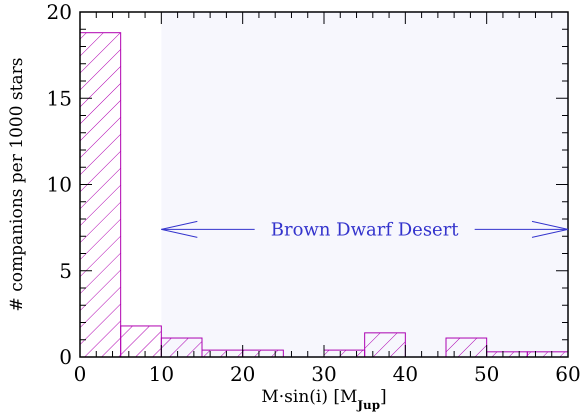 This screenshot has height=417, width=586. What do you see at coordinates (59, 12) in the screenshot?
I see `y-tick-label: 20` at bounding box center [59, 12].